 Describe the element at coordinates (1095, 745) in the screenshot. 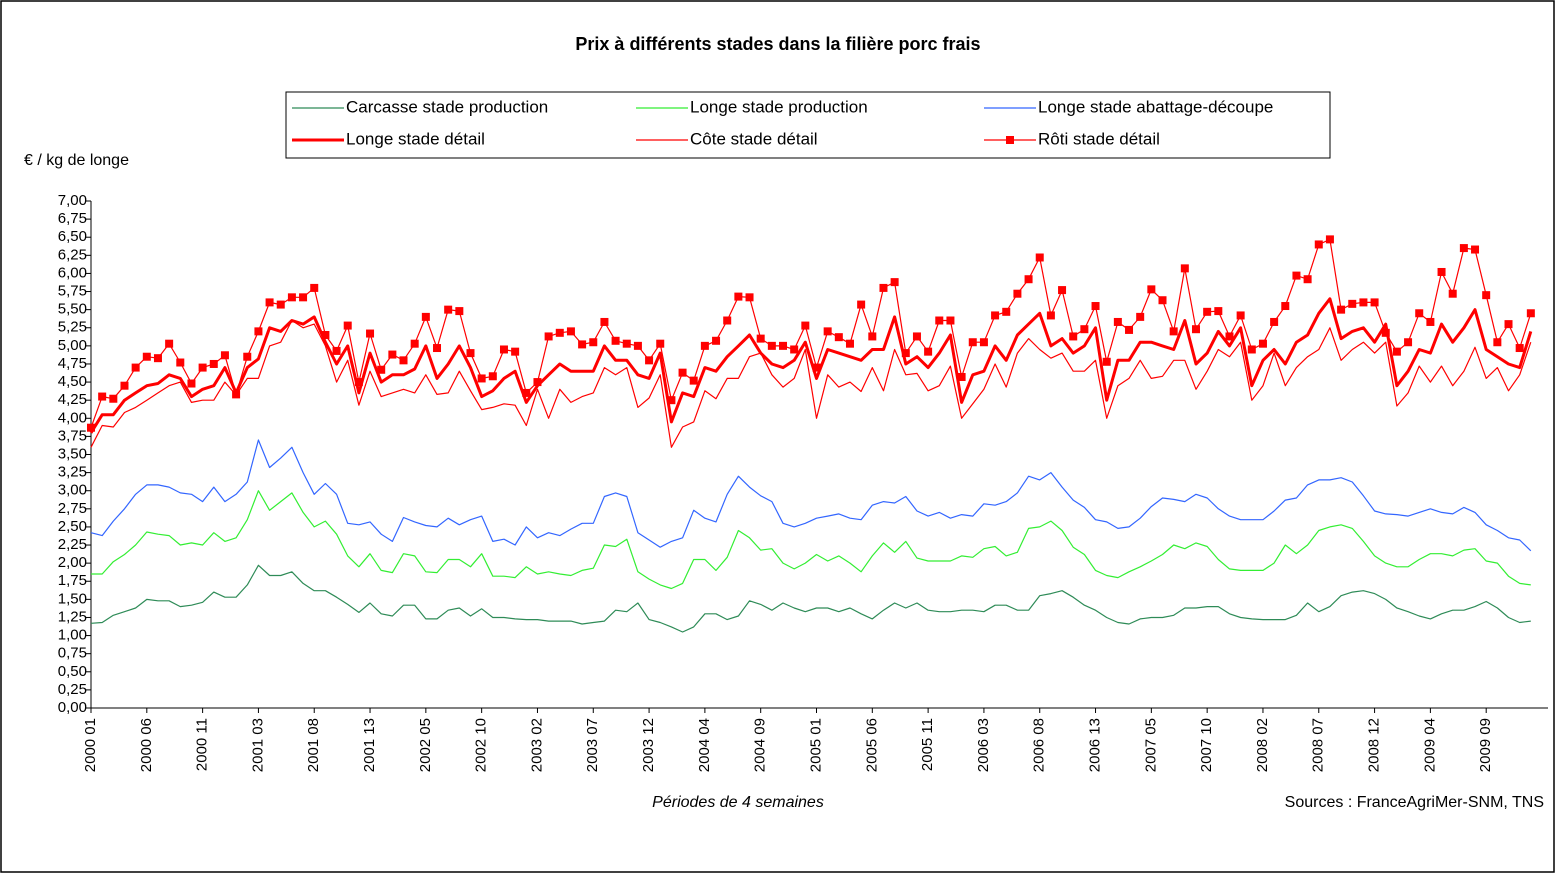

I see `x-tick-label: 2006 13` at that location.